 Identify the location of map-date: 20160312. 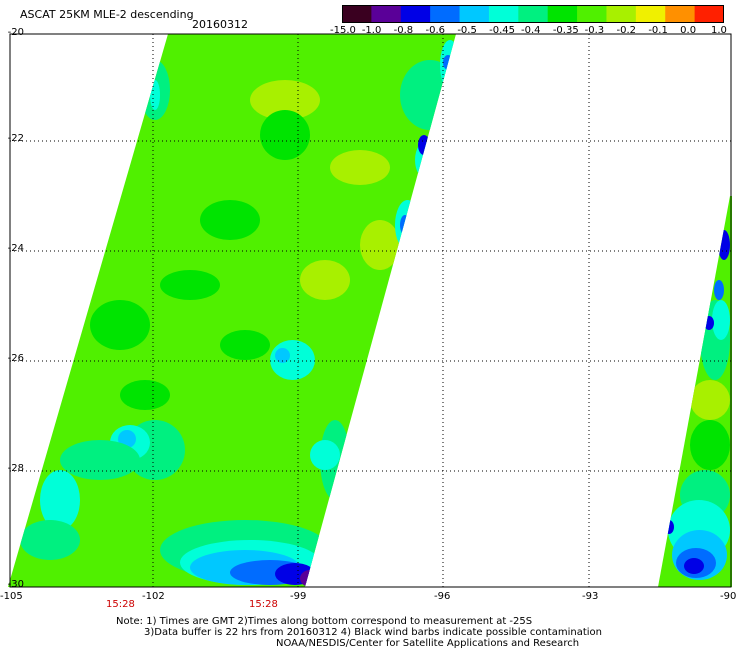
(220, 24).